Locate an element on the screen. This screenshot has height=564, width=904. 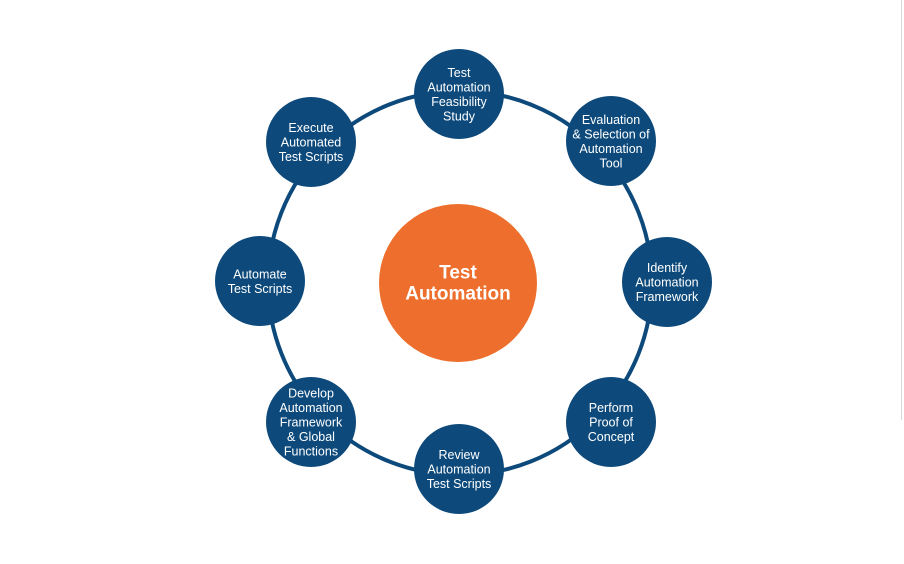
step-label: Review Automation Test Scripts is located at coordinates (459, 469).